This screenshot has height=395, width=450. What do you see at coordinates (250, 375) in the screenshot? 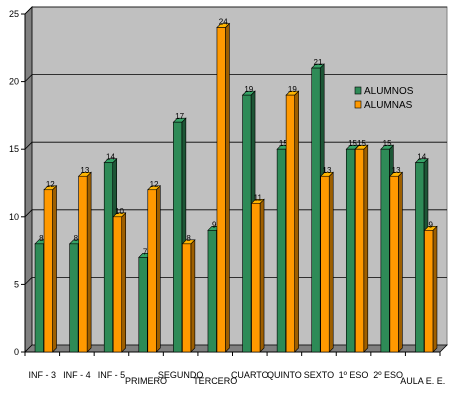
I see `x-tick-label: CUARTO` at bounding box center [250, 375].